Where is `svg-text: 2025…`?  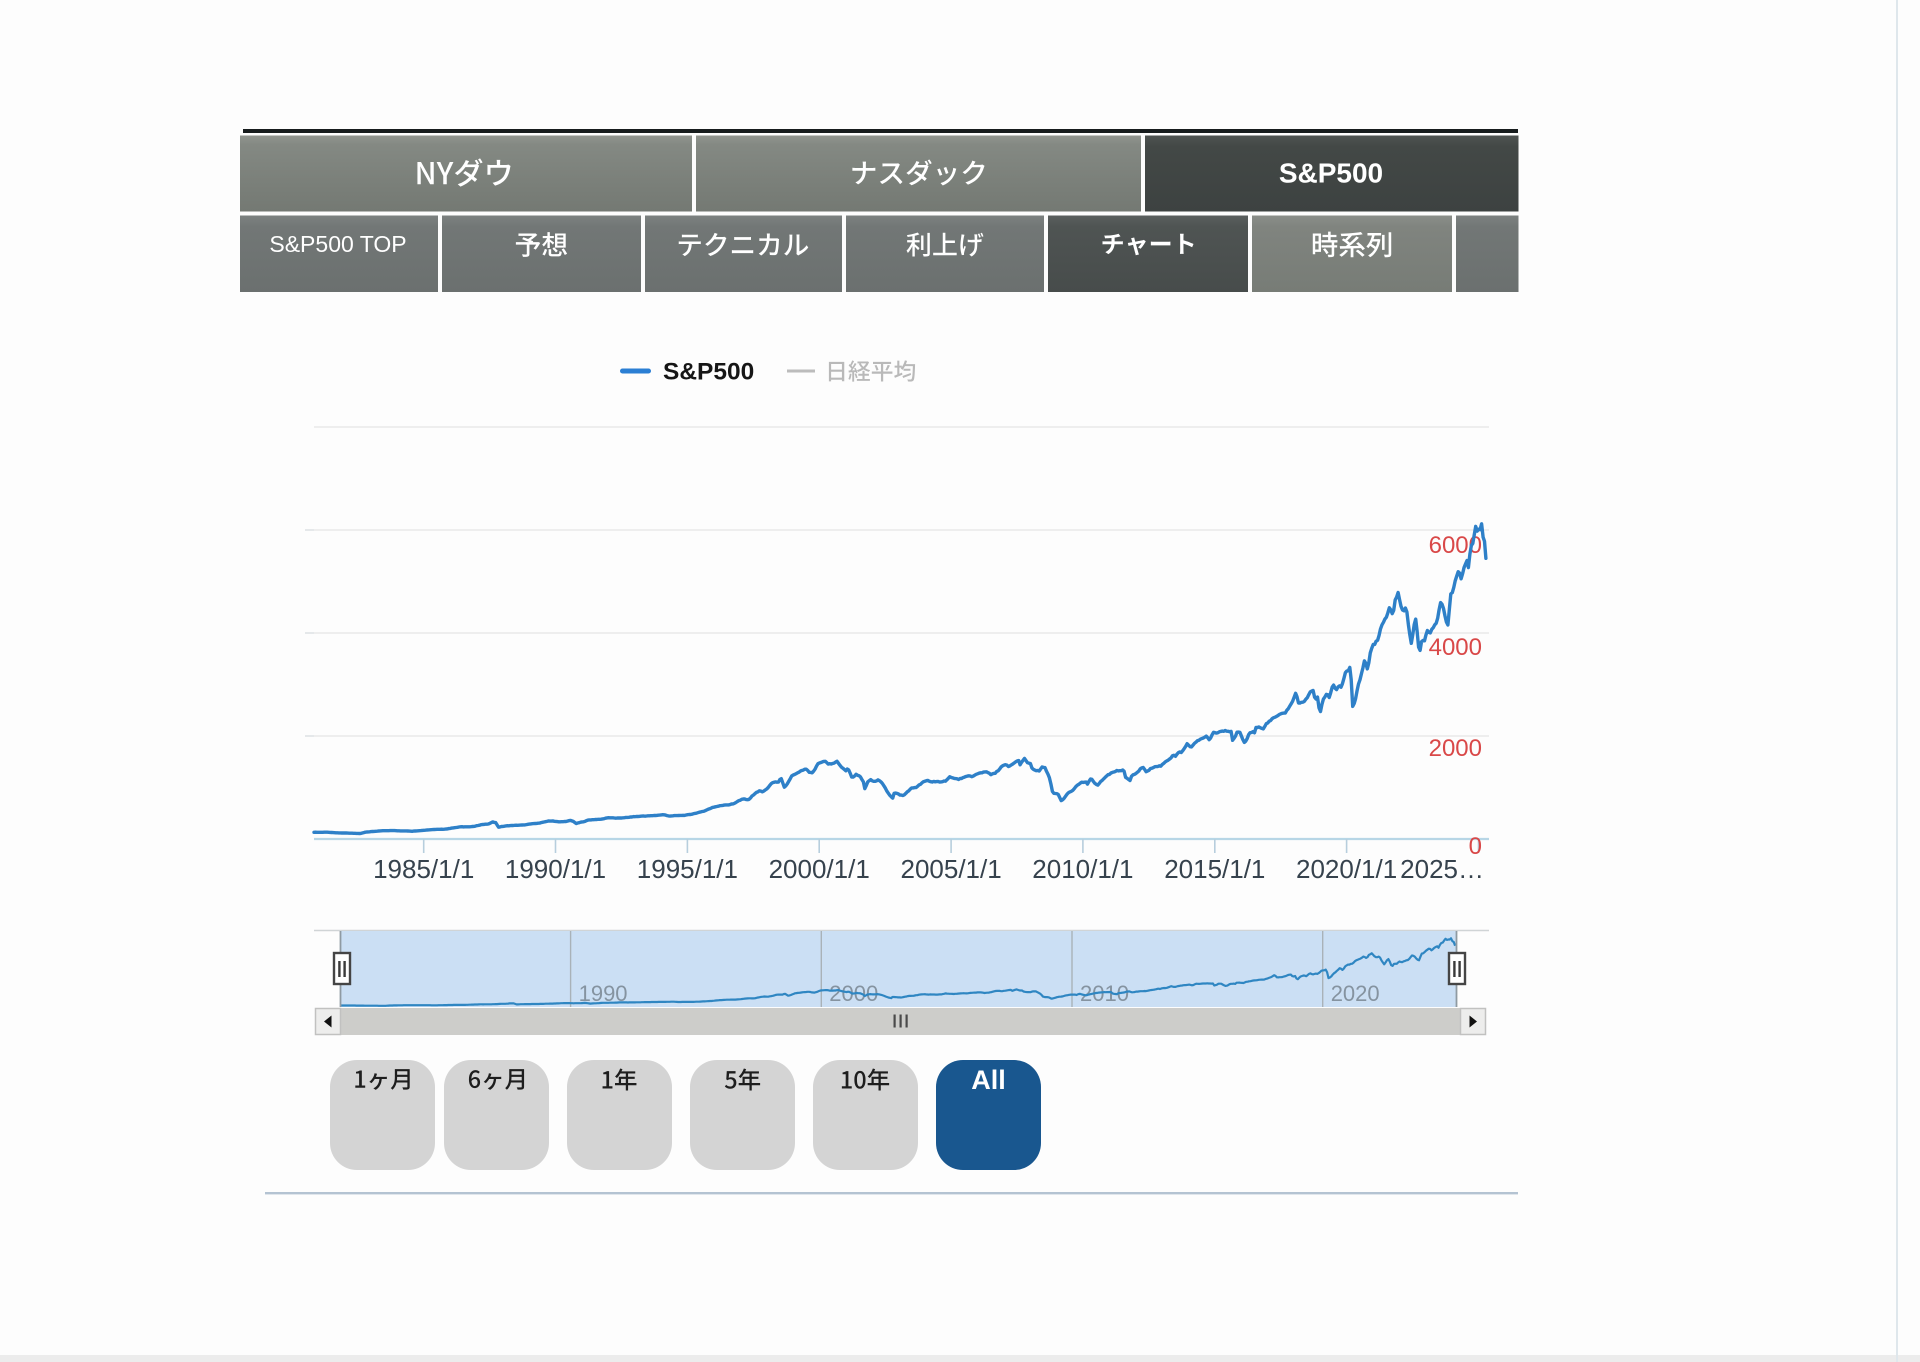
svg-text: 2025… is located at coordinates (1442, 869).